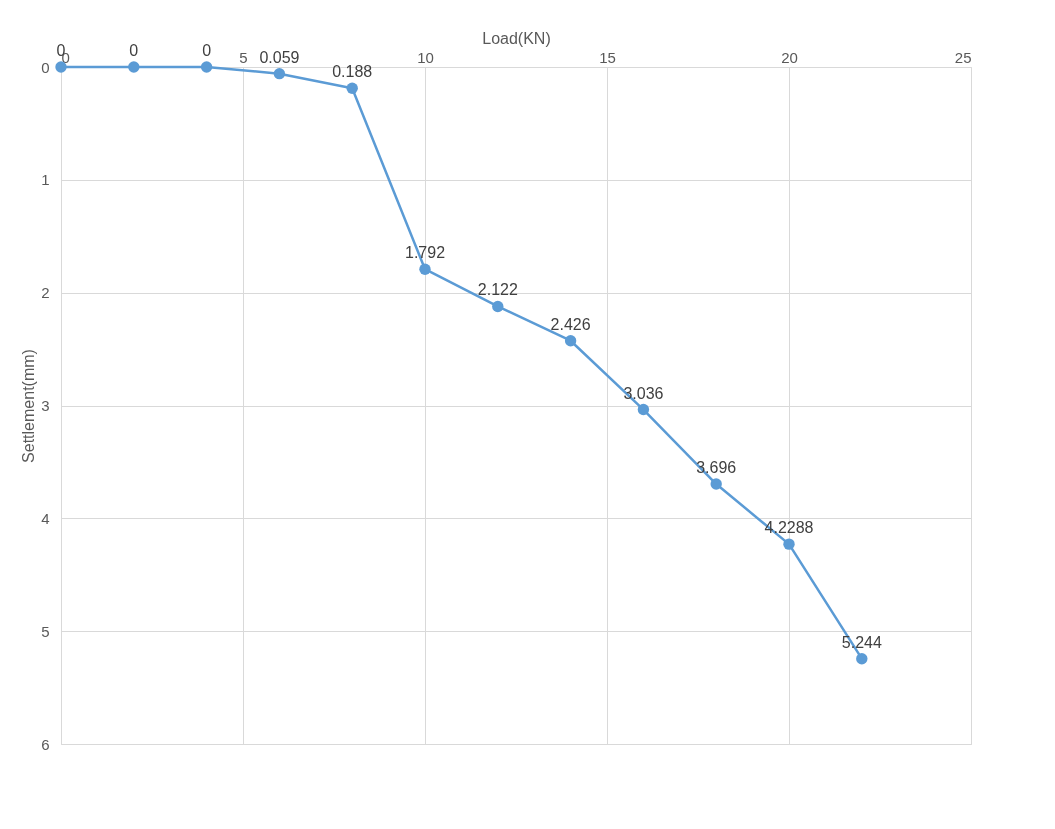  Describe the element at coordinates (243, 57) in the screenshot. I see `x-tick-label: 5` at that location.